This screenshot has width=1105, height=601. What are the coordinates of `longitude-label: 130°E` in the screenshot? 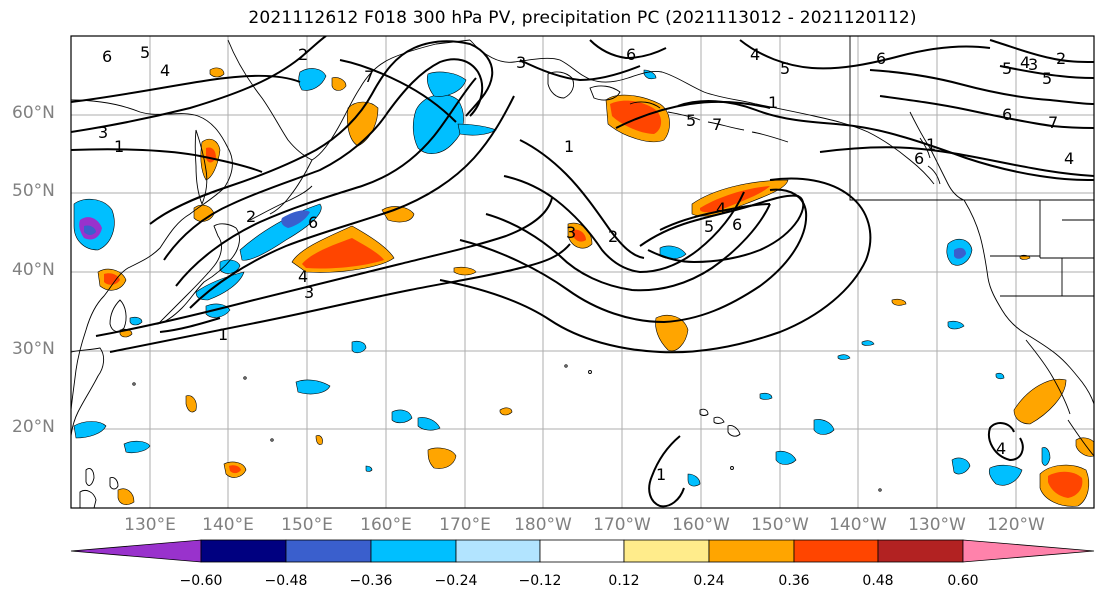 It's located at (150, 525).